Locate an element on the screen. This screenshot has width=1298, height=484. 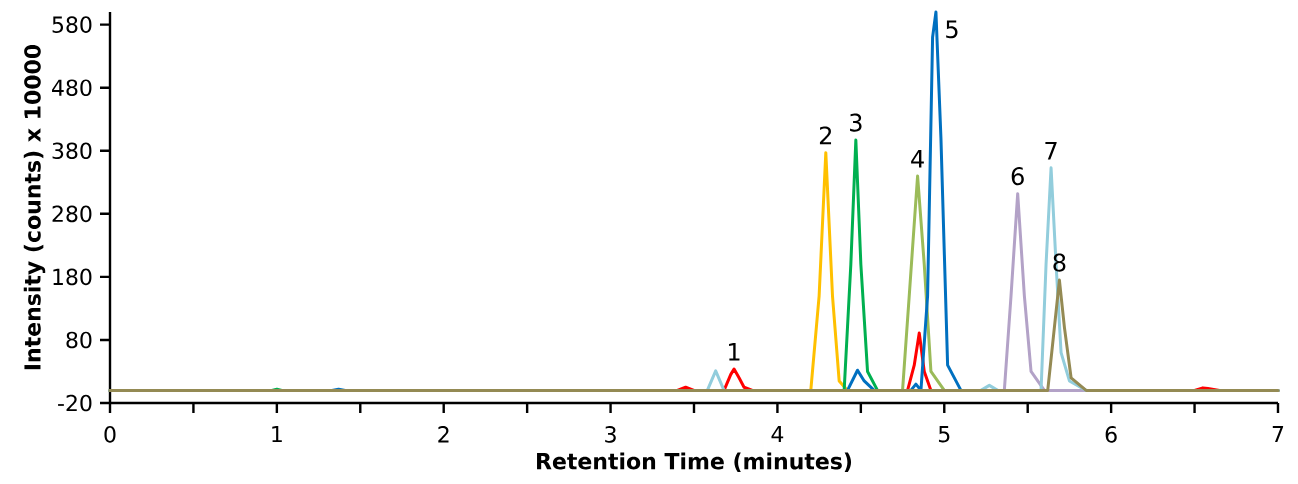
y-tick-label: 580 is located at coordinates (72, 24).